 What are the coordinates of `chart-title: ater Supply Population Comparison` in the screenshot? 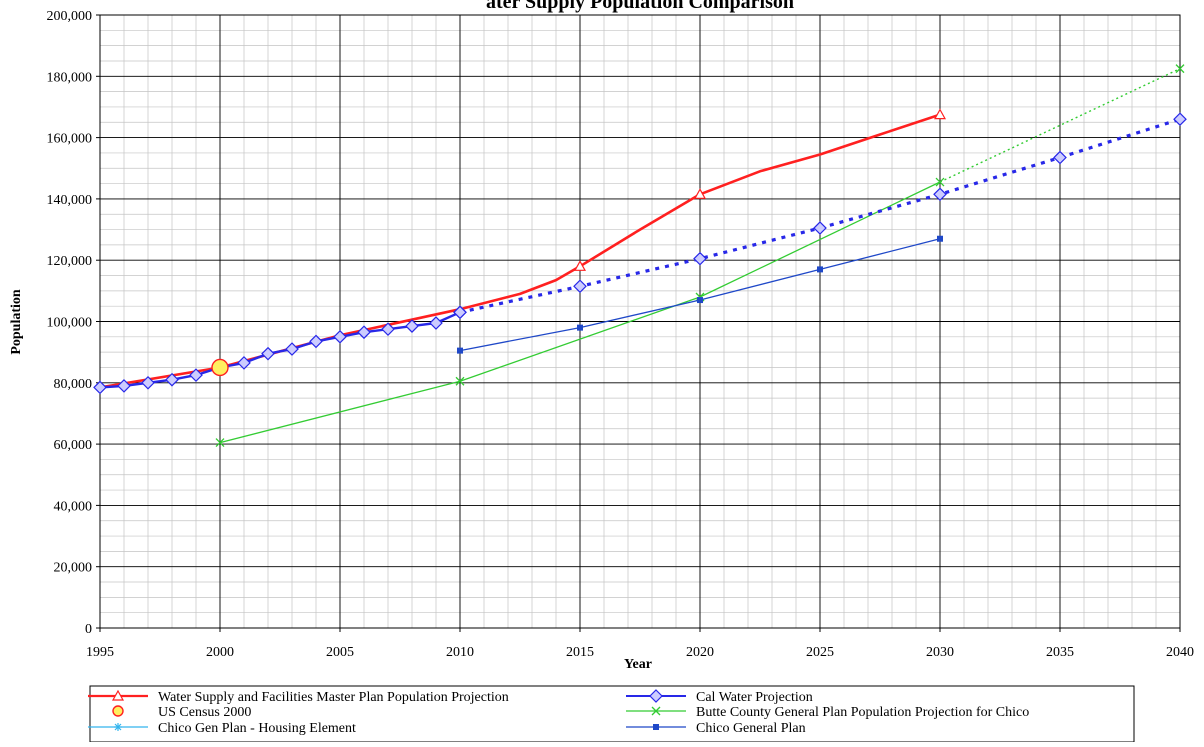 It's located at (640, 6).